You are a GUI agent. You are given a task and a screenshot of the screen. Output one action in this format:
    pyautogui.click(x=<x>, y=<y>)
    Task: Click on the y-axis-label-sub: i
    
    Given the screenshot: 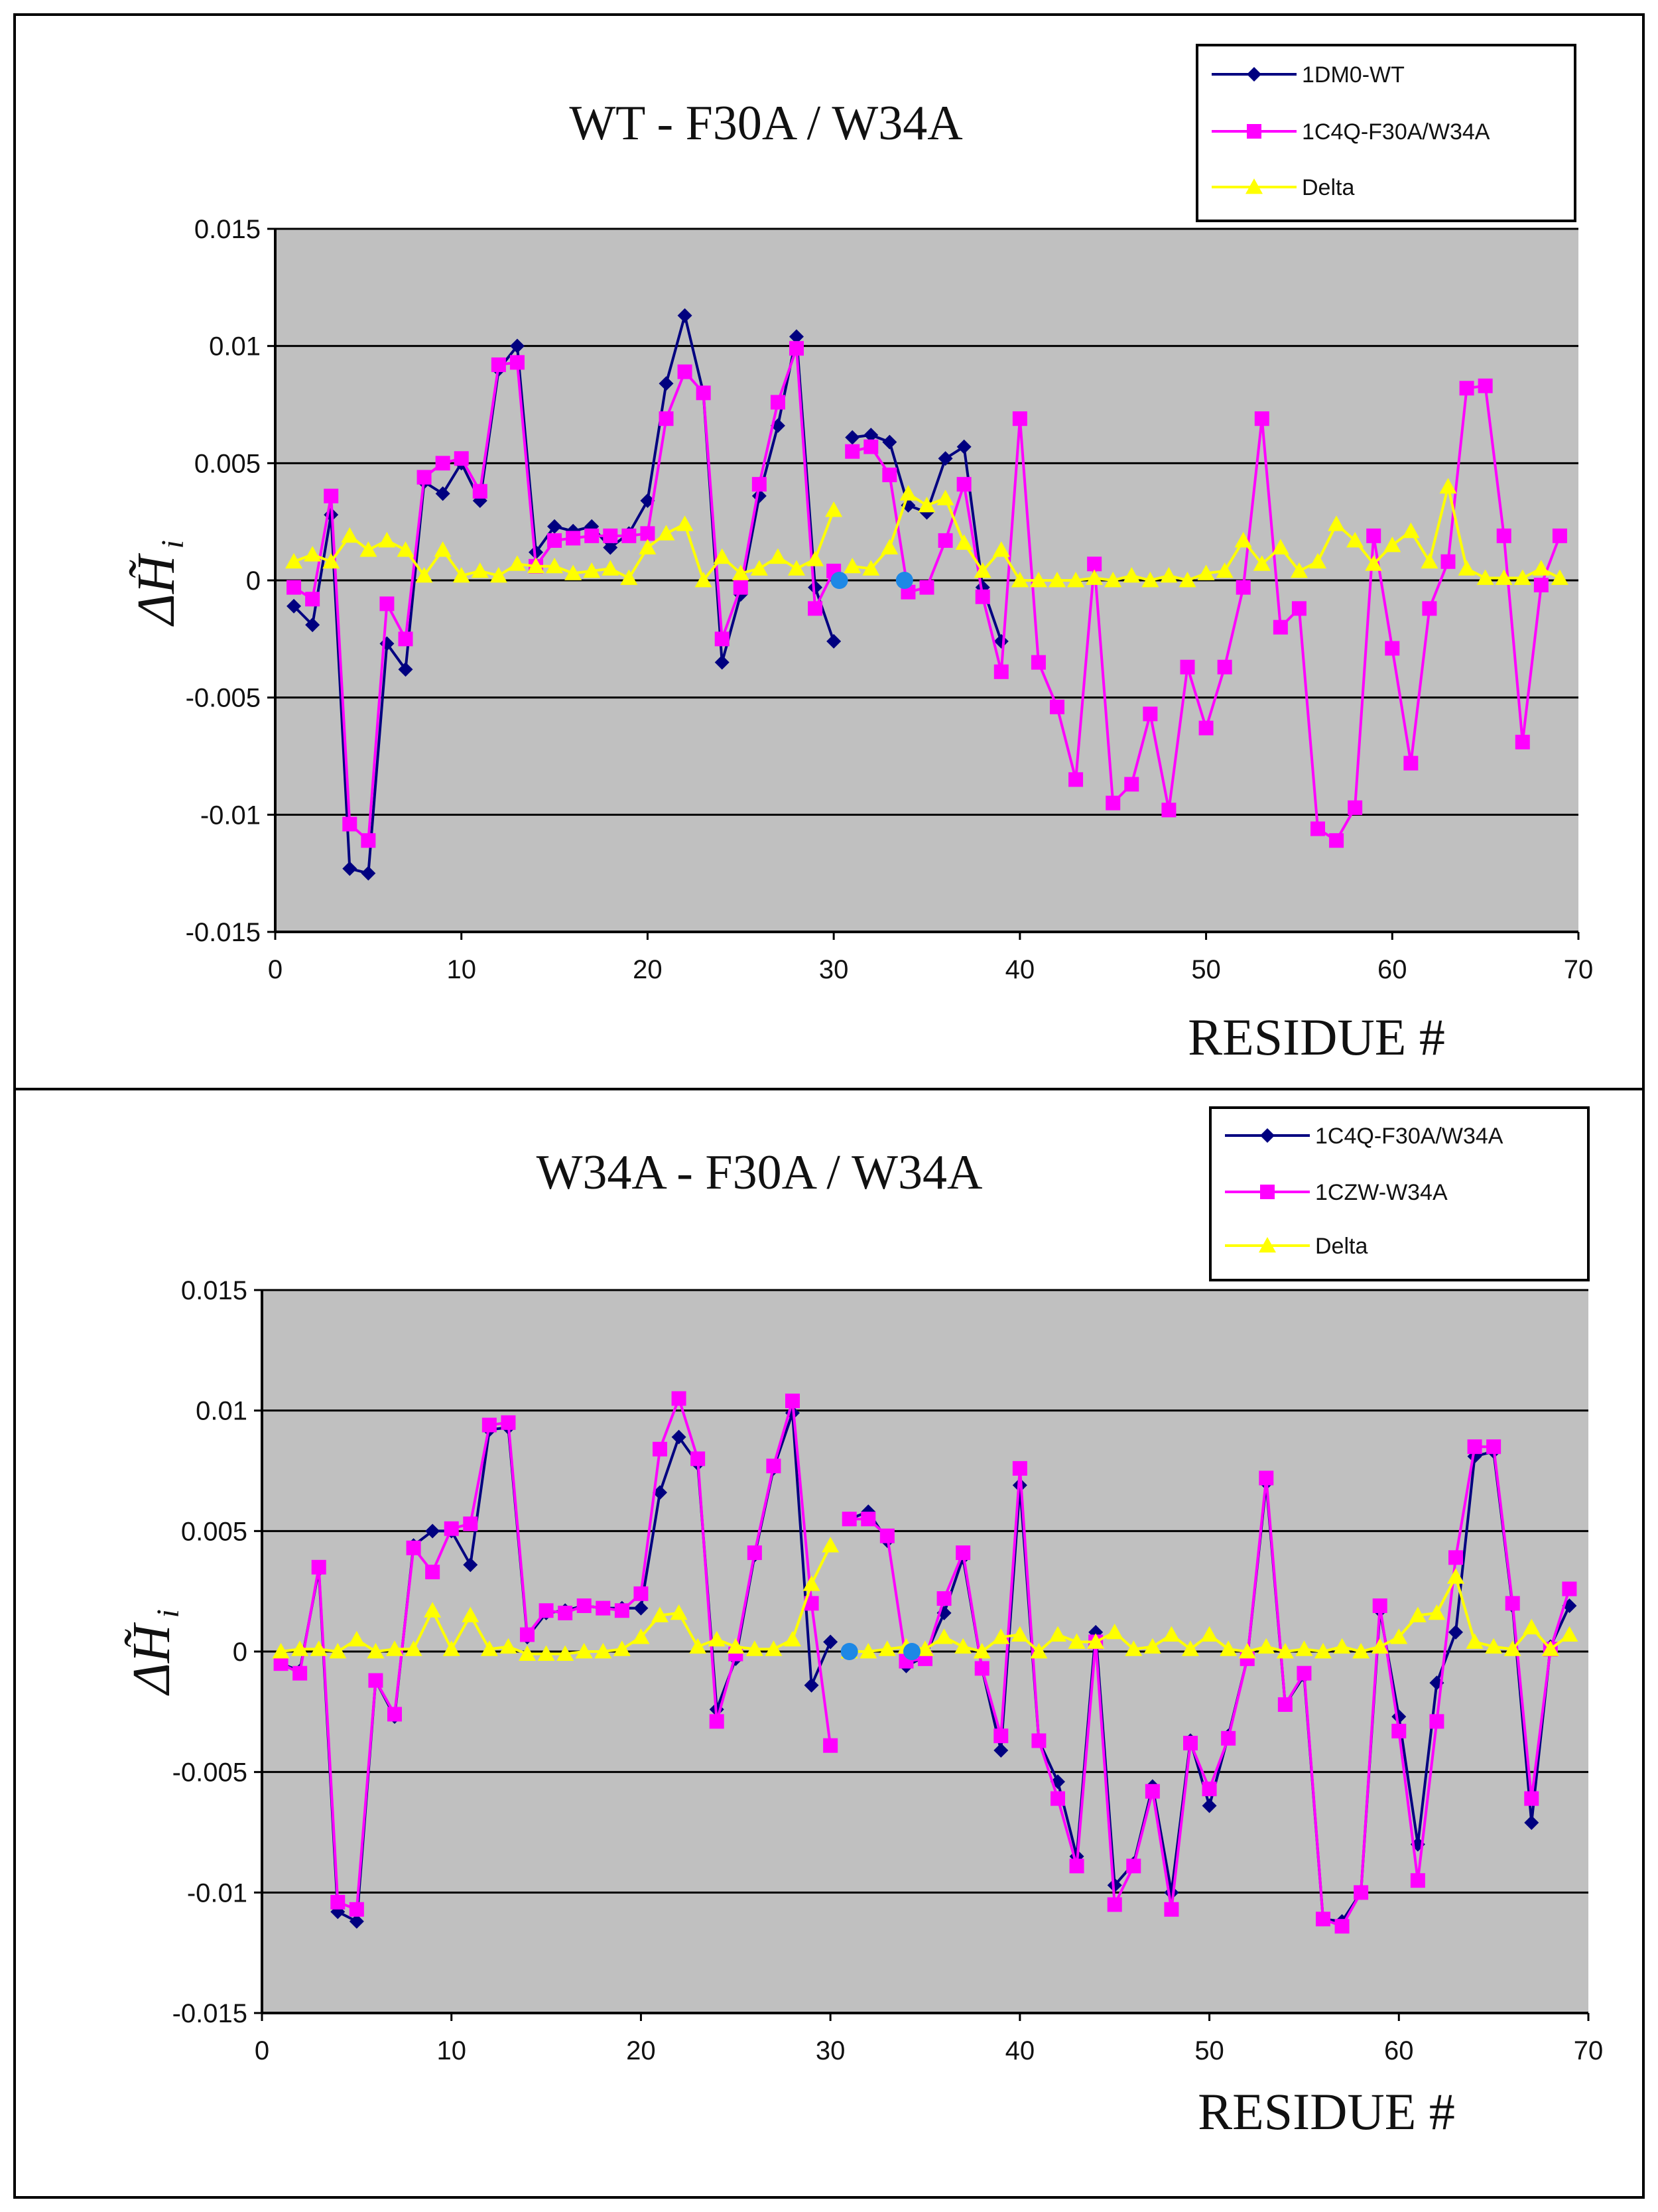 What is the action you would take?
    pyautogui.click(x=172, y=544)
    